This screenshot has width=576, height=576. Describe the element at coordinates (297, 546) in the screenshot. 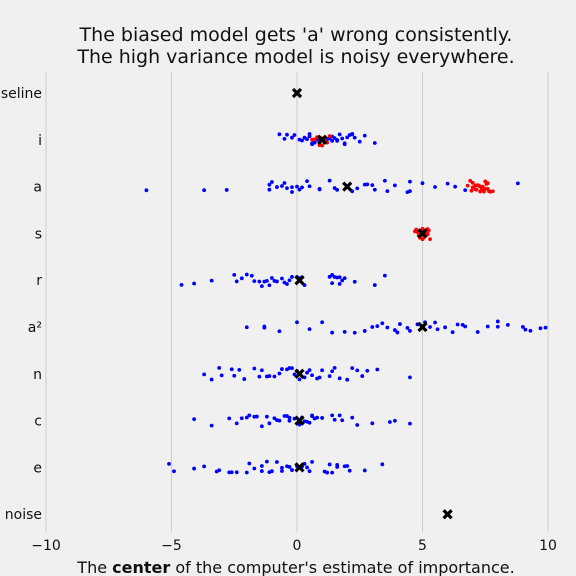

I see `x-tick-label-0: 0` at that location.